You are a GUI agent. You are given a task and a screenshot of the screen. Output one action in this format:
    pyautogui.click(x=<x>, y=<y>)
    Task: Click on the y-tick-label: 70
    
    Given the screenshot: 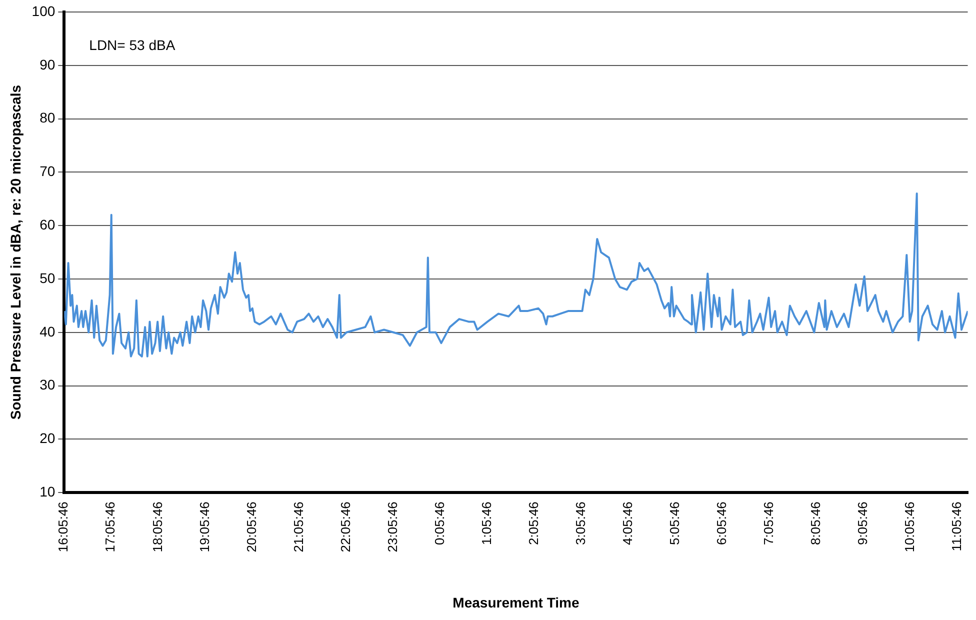 What is the action you would take?
    pyautogui.click(x=48, y=171)
    